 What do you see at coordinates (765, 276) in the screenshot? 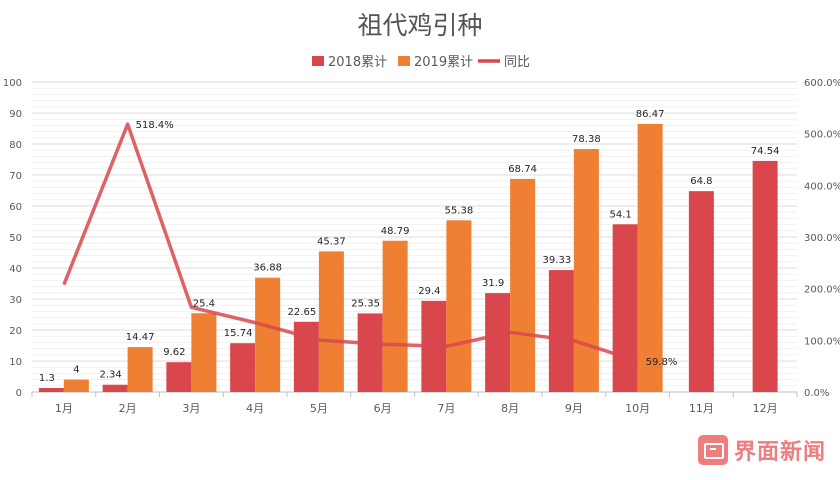
I see `bar-2018累计-12月` at bounding box center [765, 276].